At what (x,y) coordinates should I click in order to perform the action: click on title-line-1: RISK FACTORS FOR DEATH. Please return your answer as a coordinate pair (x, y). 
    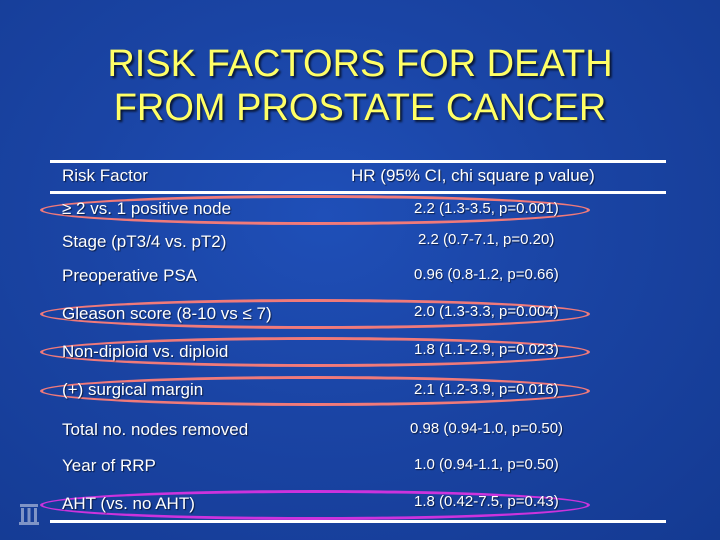
    Looking at the image, I should click on (360, 64).